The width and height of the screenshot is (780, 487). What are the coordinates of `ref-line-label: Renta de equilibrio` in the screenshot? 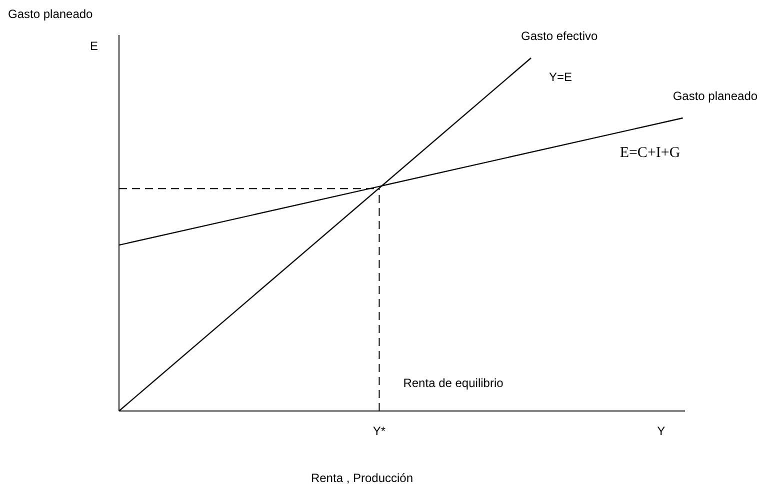 It's located at (453, 383).